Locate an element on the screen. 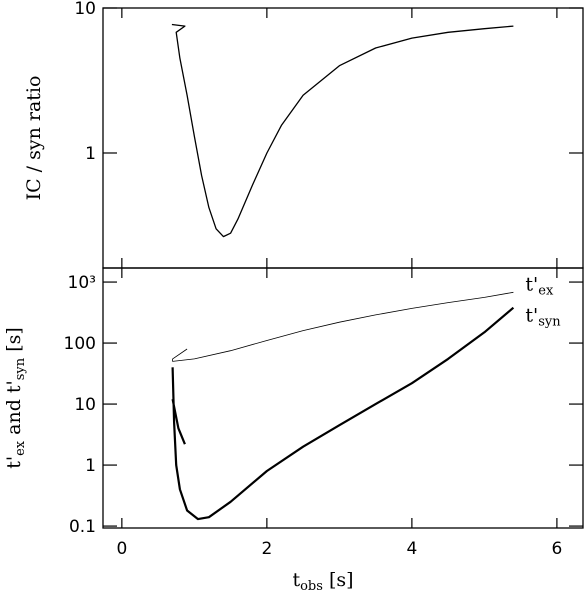  y-tick-label: 0.1 is located at coordinates (82, 527).